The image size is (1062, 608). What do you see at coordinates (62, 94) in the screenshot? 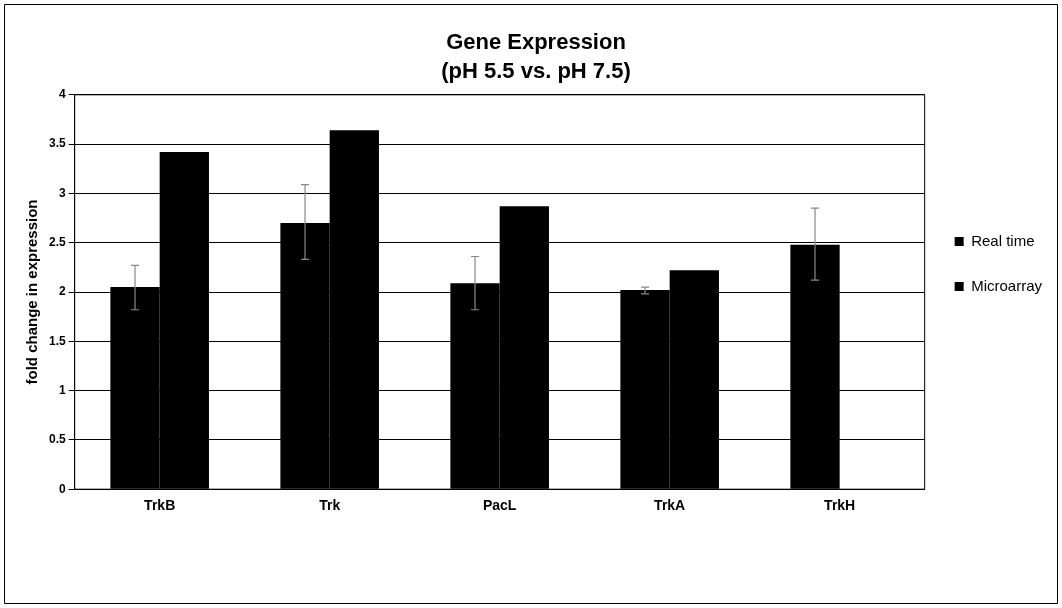
I see `y-tick-label: 4` at bounding box center [62, 94].